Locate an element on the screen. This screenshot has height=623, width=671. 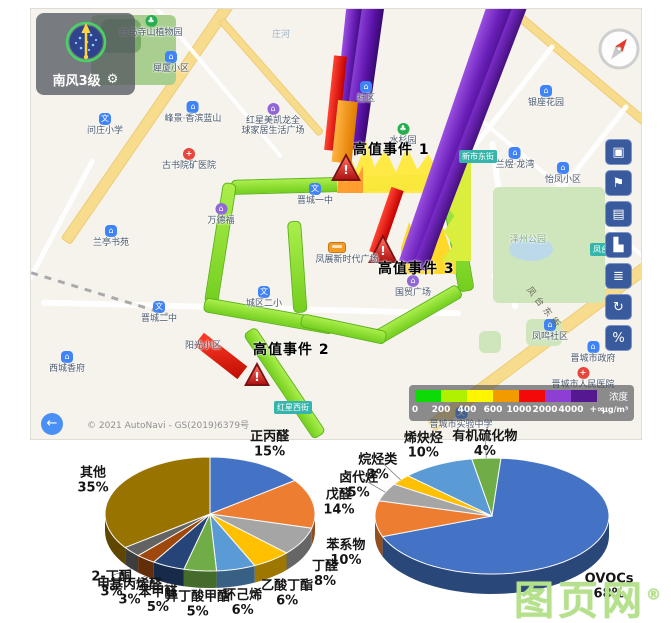
road-tag: 红星西街 is located at coordinates (293, 407).